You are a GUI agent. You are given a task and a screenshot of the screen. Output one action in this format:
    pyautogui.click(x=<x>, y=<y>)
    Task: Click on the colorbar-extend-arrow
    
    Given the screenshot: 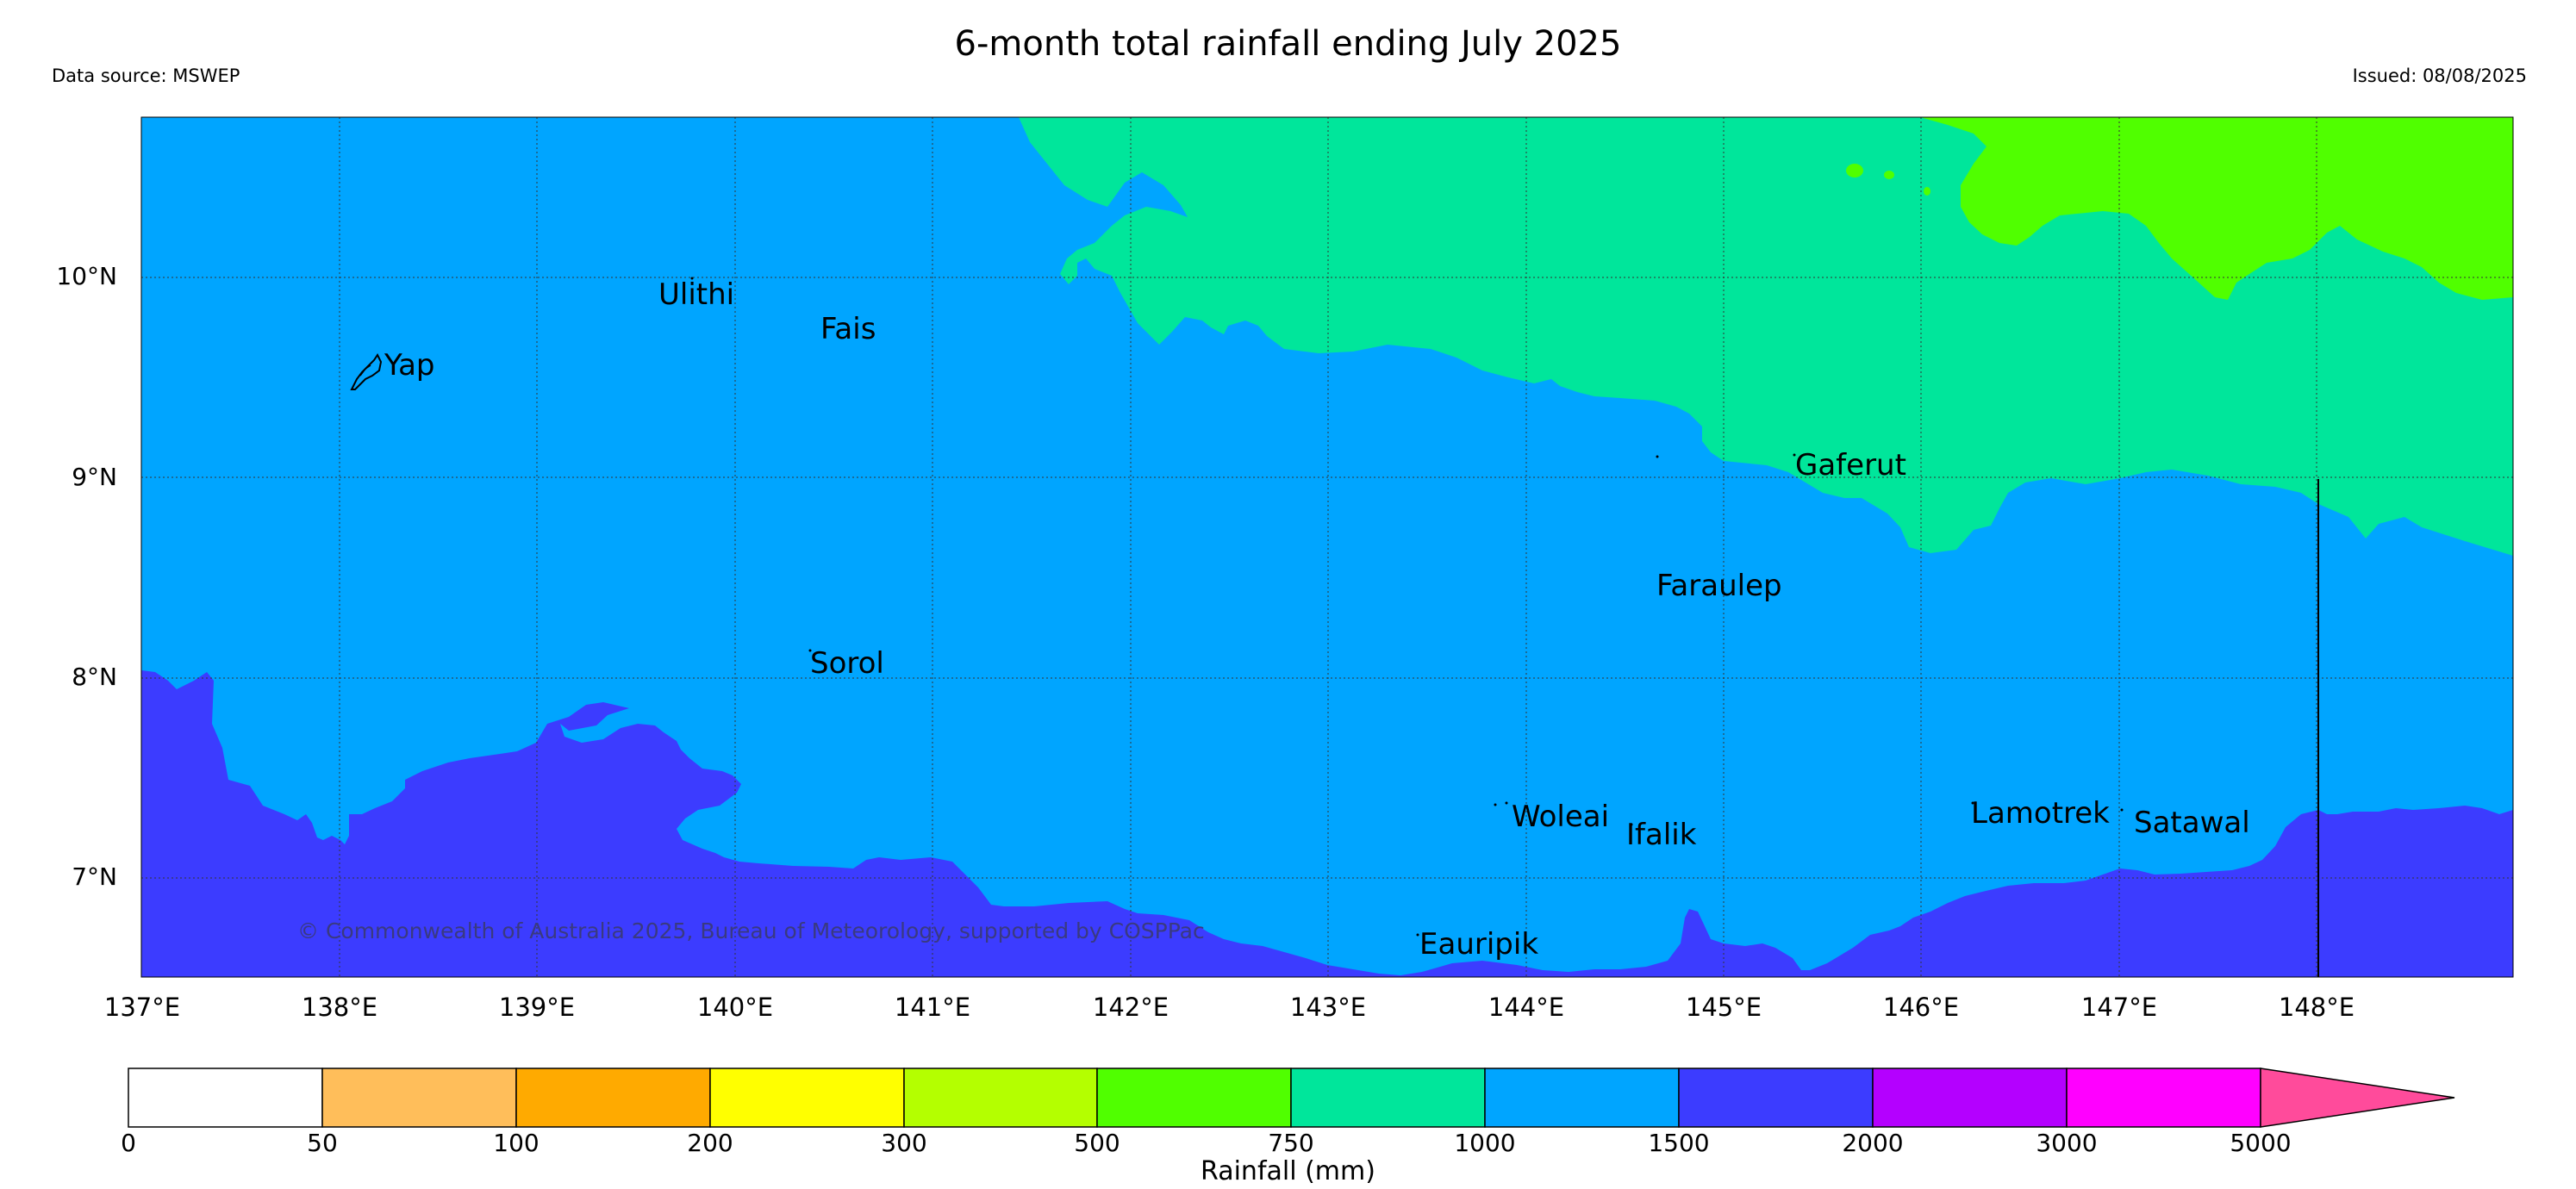 What is the action you would take?
    pyautogui.click(x=2357, y=1098)
    